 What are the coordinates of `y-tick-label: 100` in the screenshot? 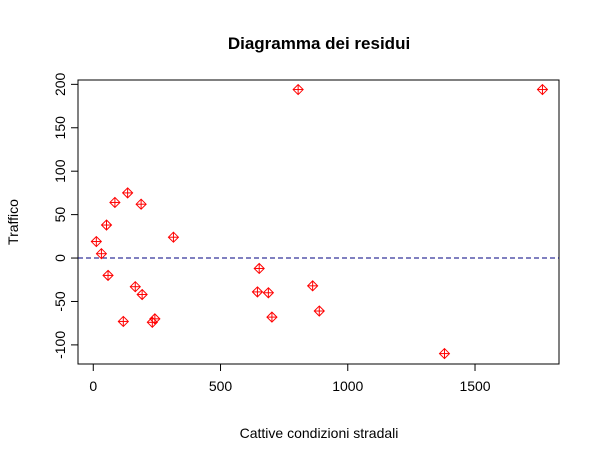 It's located at (60, 171).